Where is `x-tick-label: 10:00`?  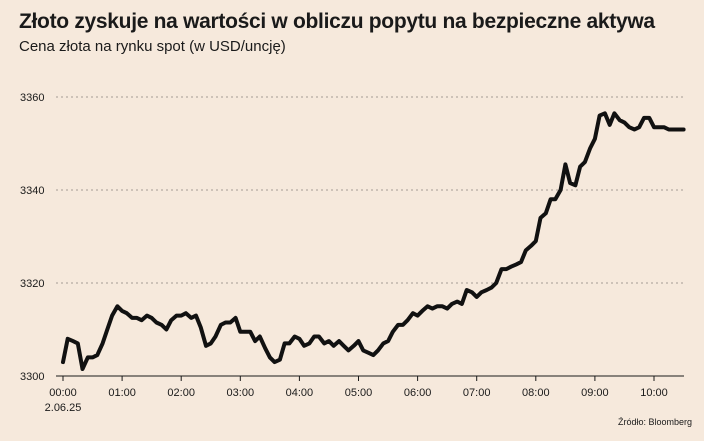 x-tick-label: 10:00 is located at coordinates (654, 393).